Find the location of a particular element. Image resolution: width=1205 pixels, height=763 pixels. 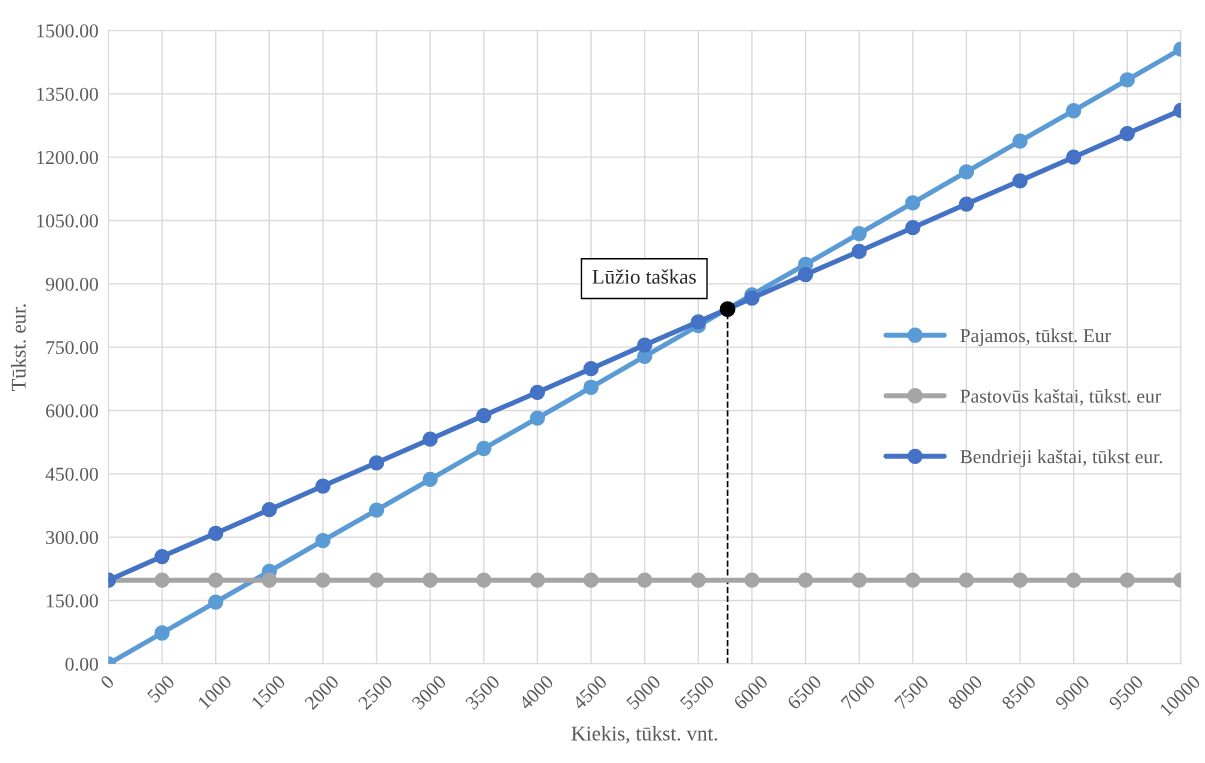

y-tick-label: 0.00 is located at coordinates (81, 664).